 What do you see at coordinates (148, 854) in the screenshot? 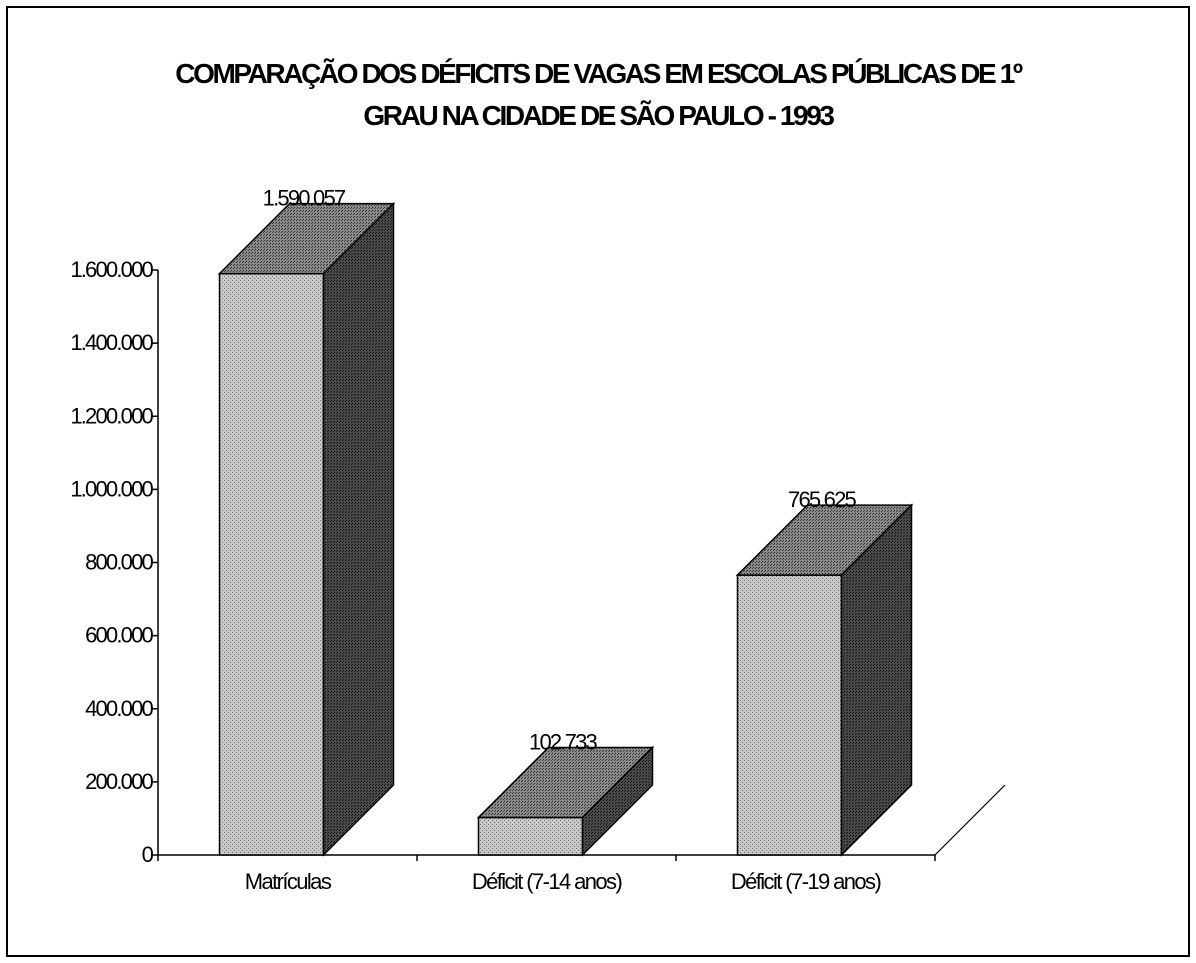
I see `y-tick-label: 0` at bounding box center [148, 854].